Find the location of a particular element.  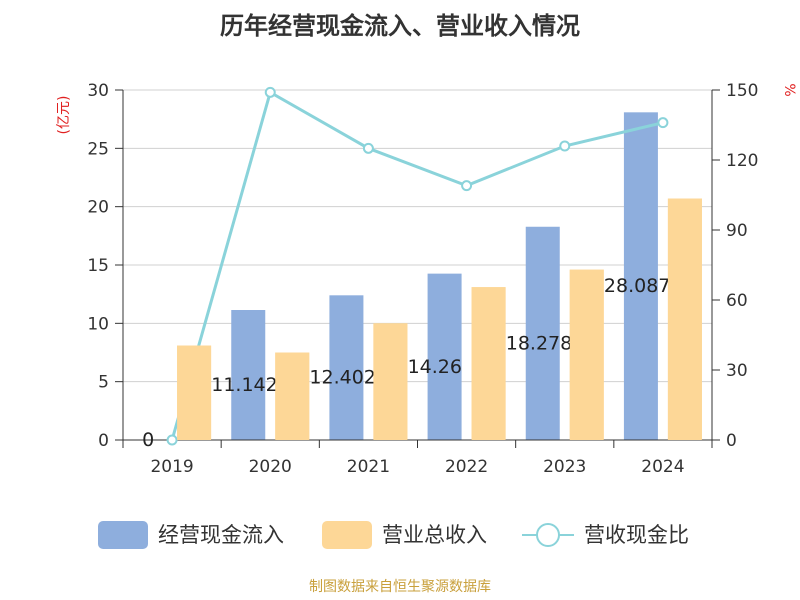

ratio-point-2024 is located at coordinates (663, 123).